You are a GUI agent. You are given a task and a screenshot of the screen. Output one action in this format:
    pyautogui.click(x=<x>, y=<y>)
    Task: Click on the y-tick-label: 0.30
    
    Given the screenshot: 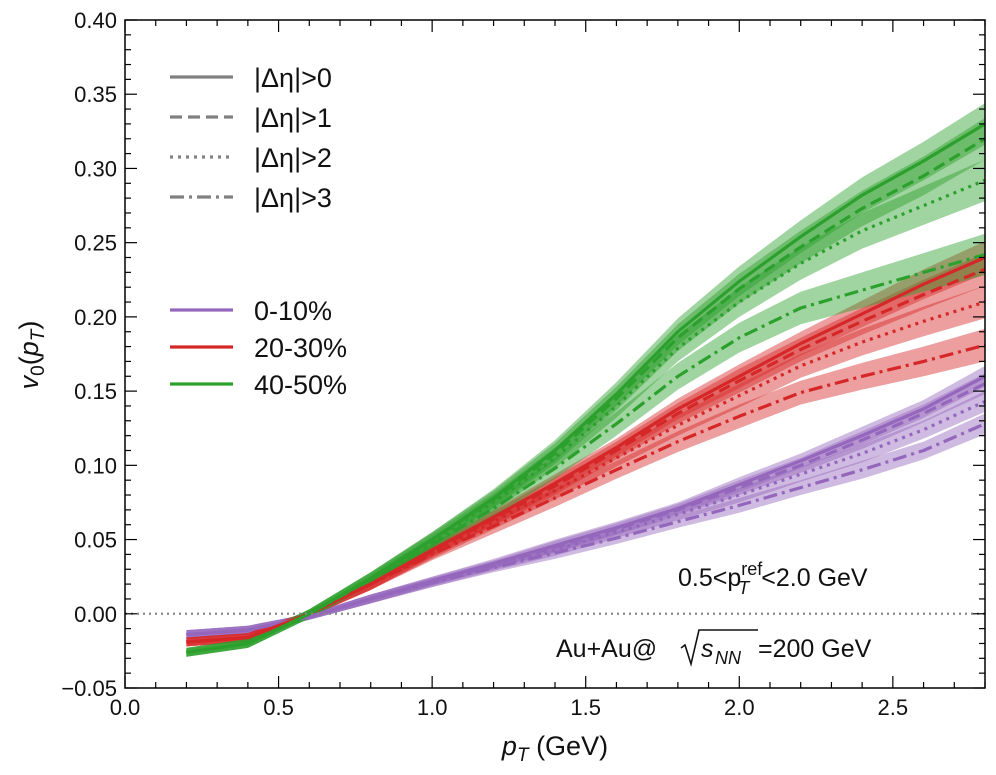 What is the action you would take?
    pyautogui.click(x=95, y=168)
    